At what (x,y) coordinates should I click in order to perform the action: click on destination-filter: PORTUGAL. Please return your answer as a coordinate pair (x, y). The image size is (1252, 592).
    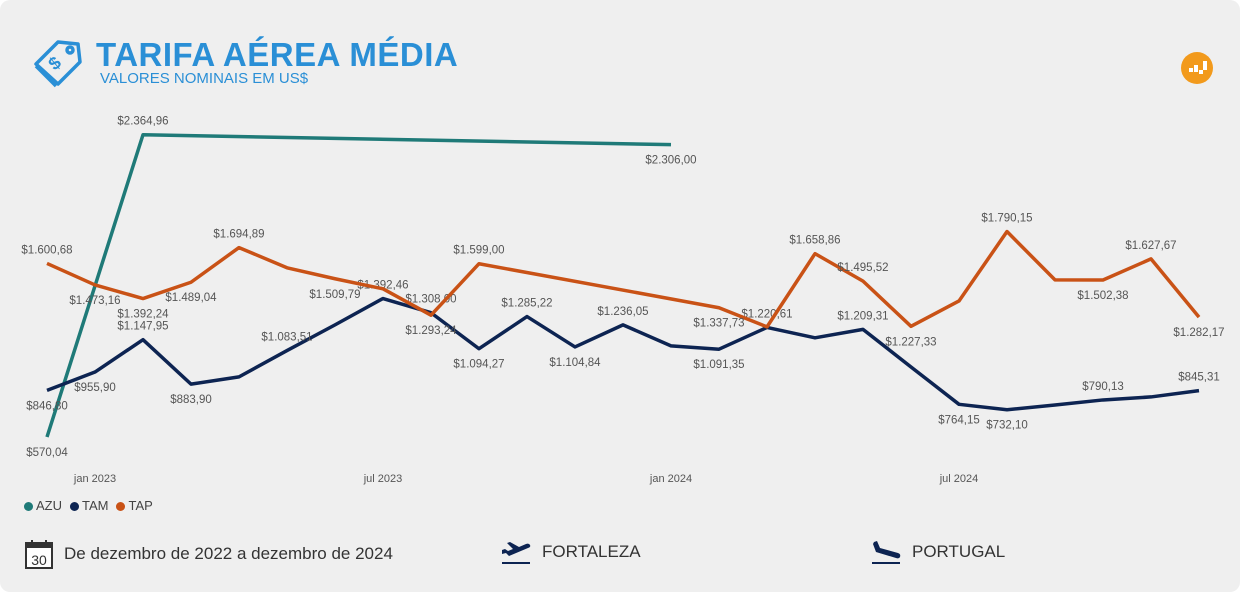
    Looking at the image, I should click on (937, 552).